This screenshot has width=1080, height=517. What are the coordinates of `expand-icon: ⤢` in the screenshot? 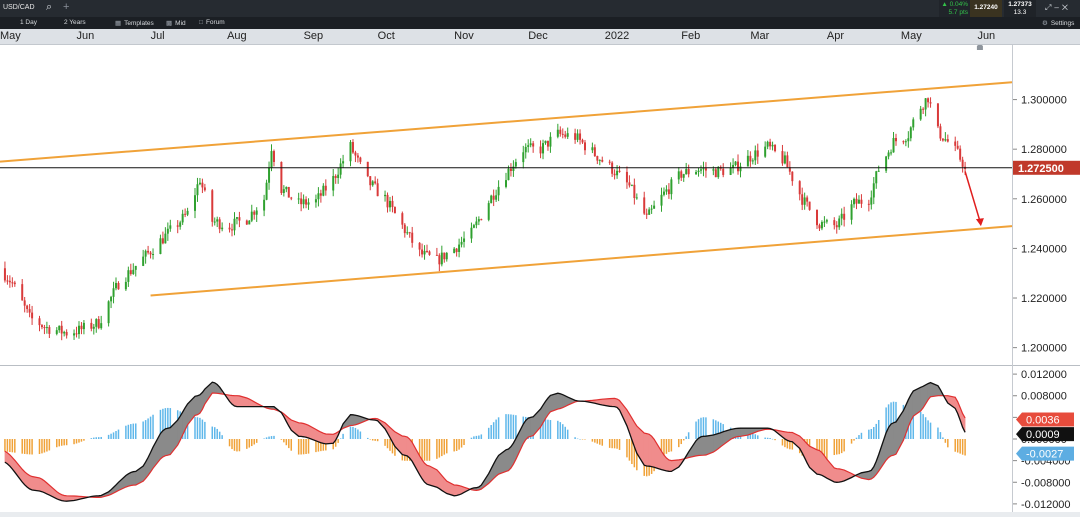 It's located at (1050, 7).